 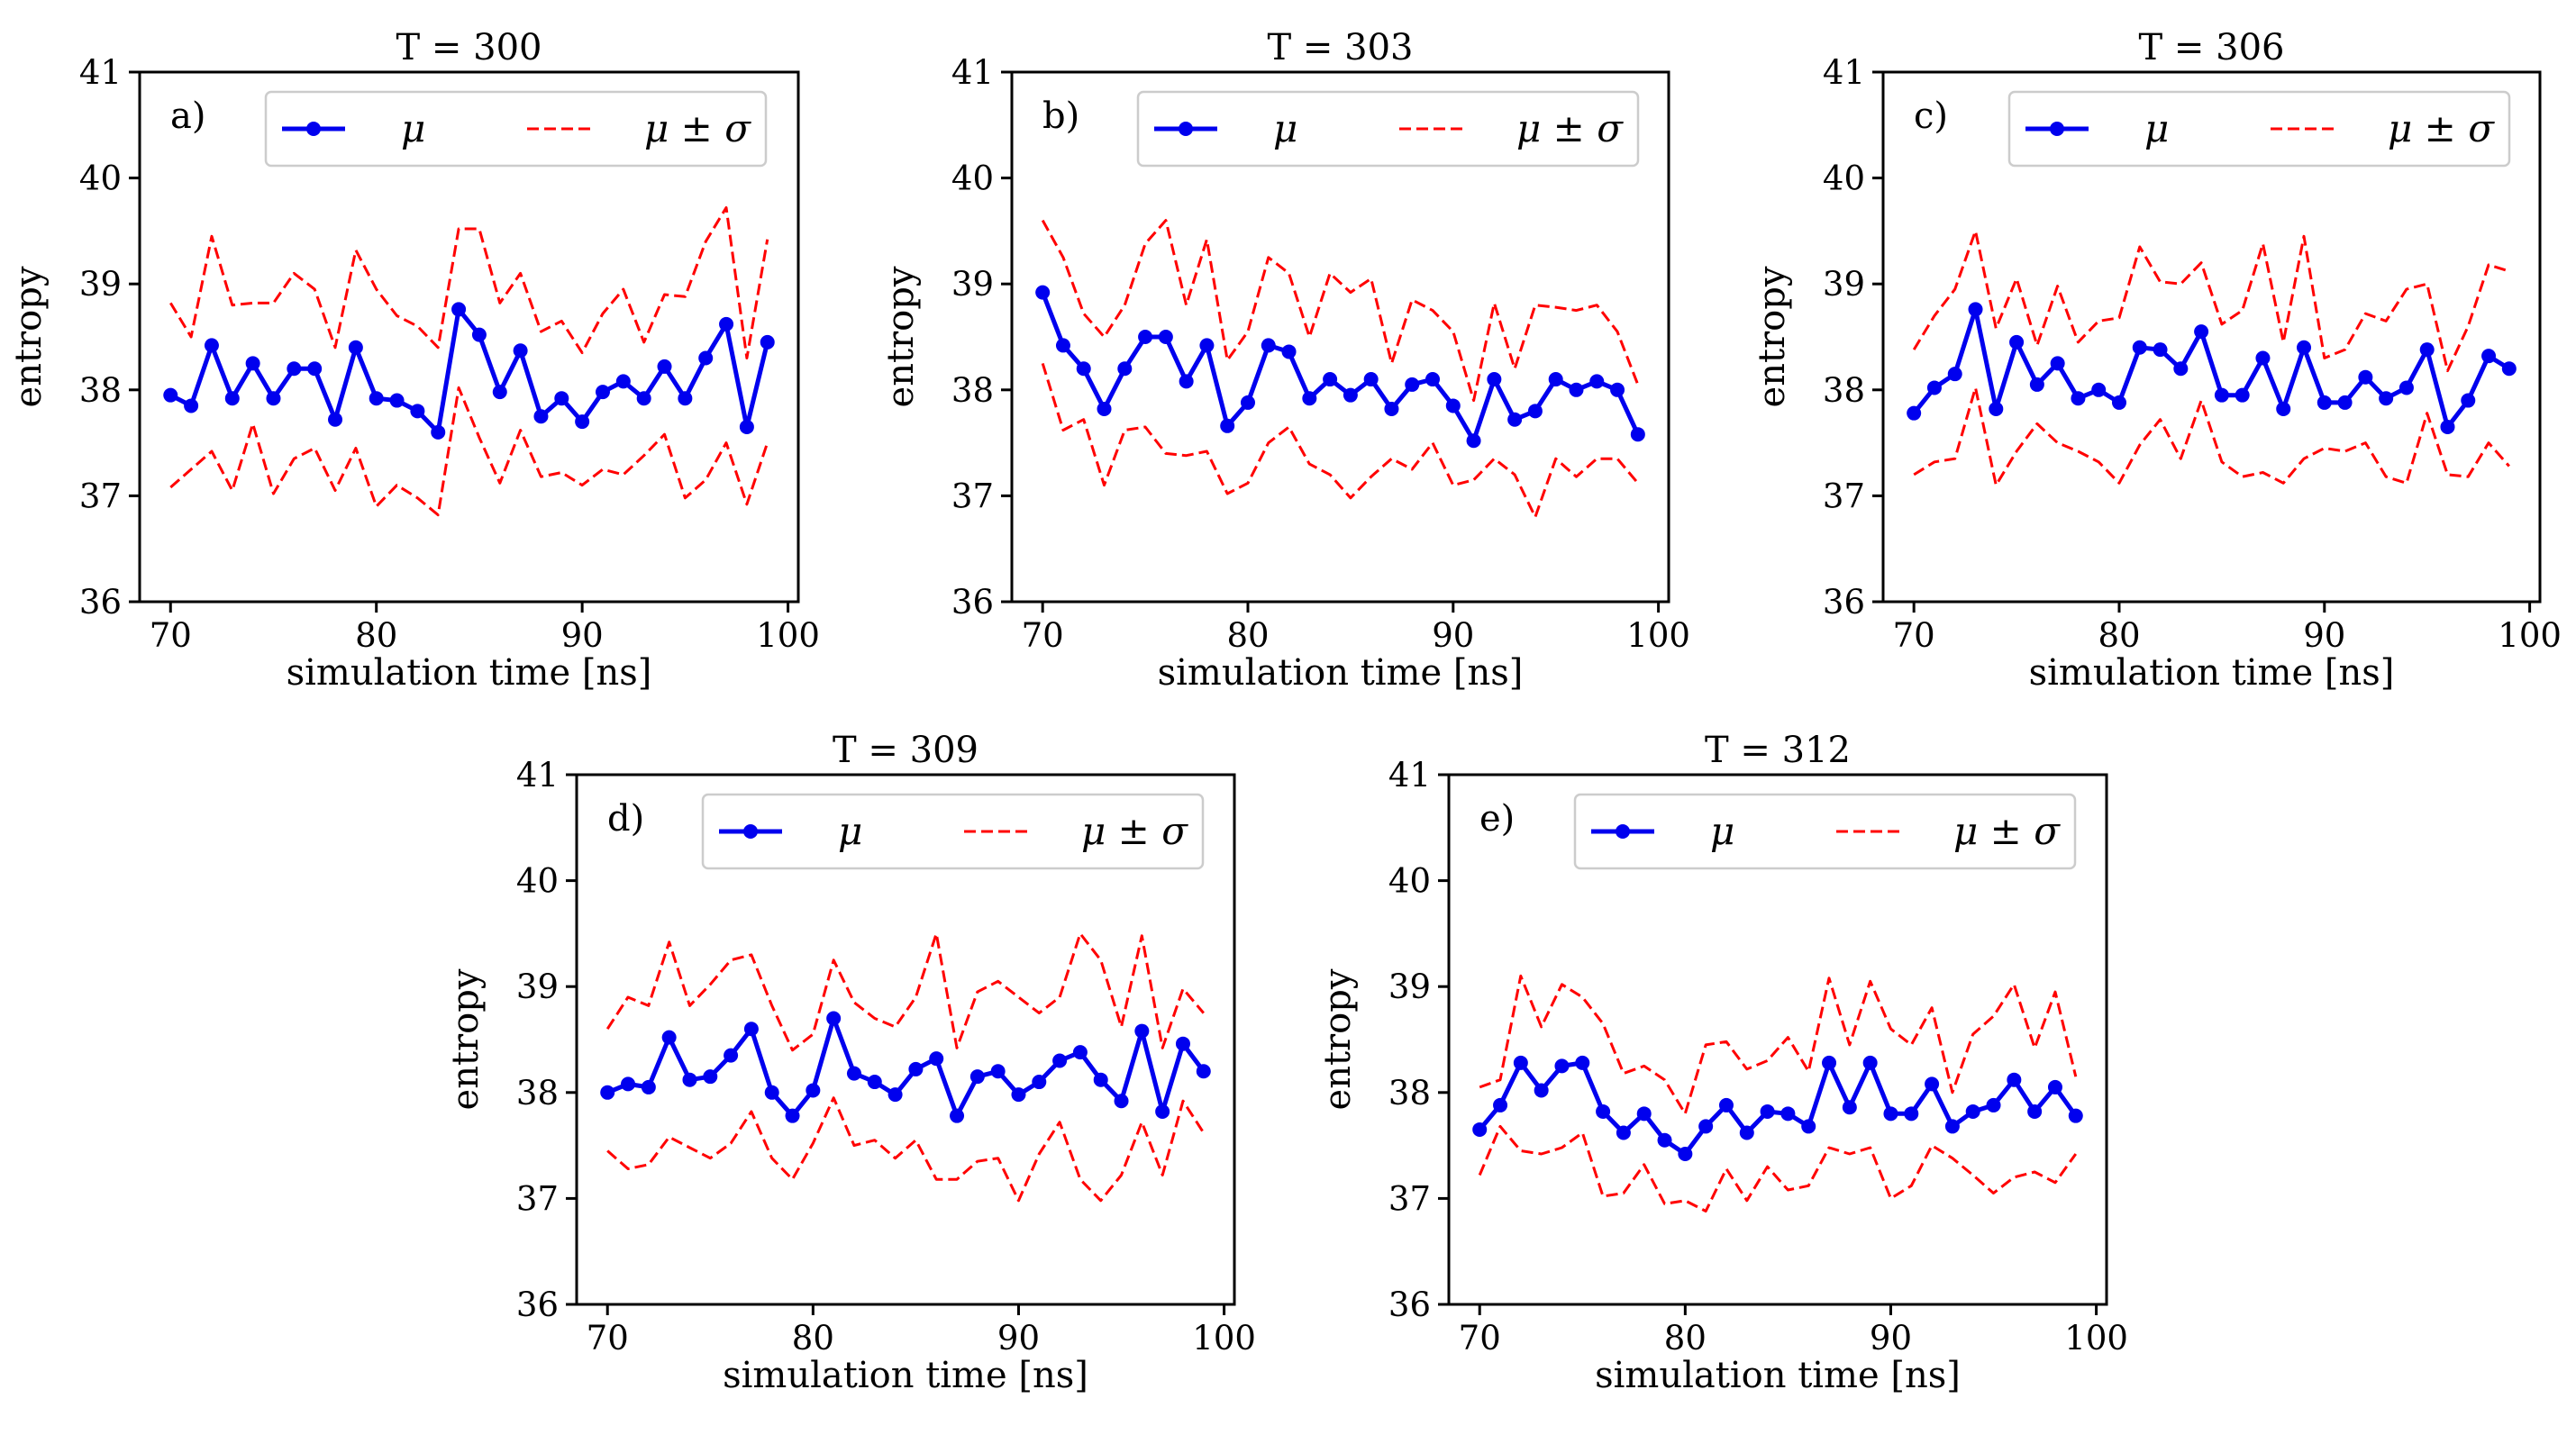 I want to click on chart-title: T = 306, so click(x=2212, y=47).